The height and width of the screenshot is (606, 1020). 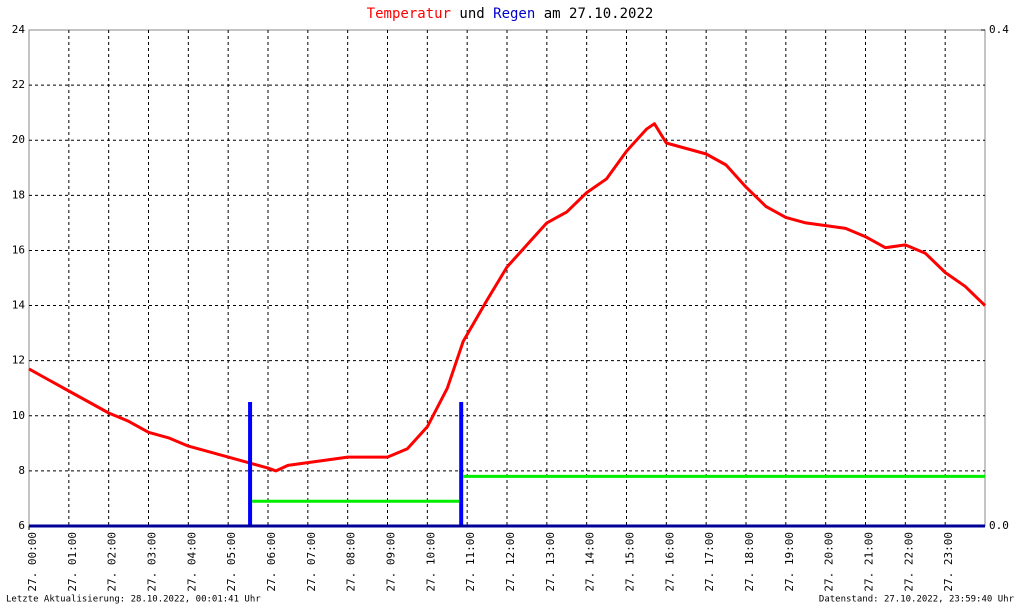 I want to click on title-part: Temperatur, so click(x=409, y=14).